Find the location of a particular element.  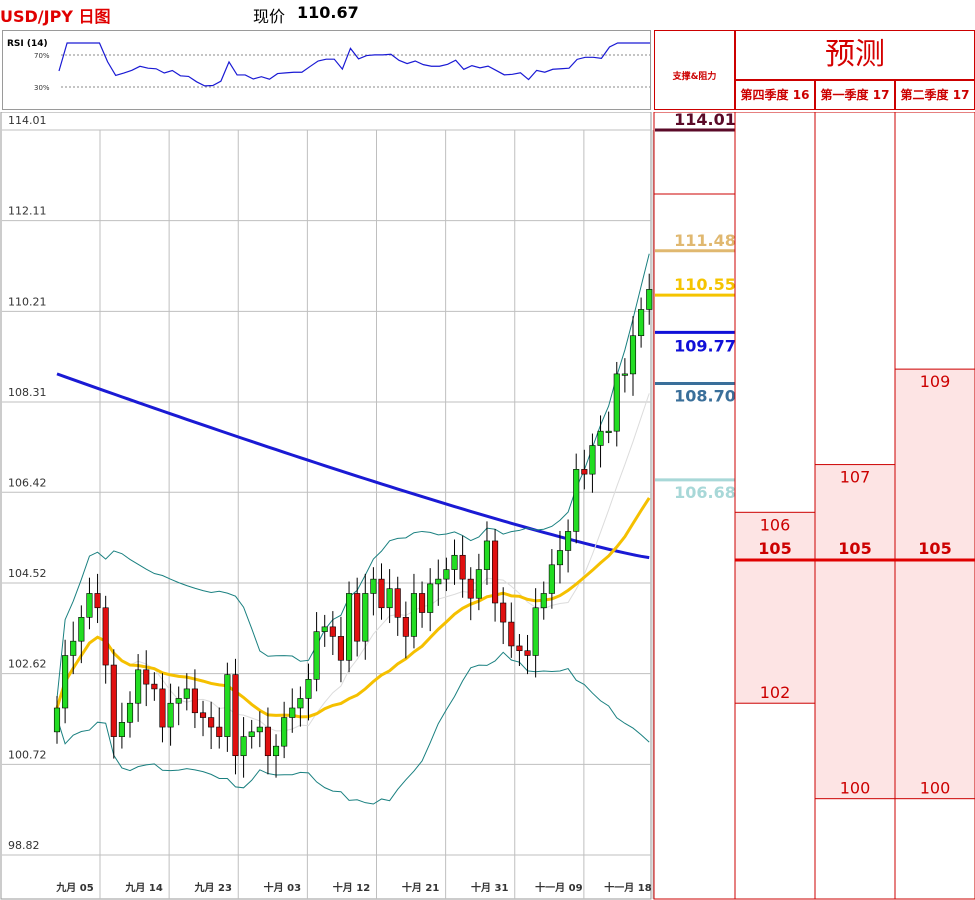

sr-header-box: 支撑&阻力 is located at coordinates (694, 70).